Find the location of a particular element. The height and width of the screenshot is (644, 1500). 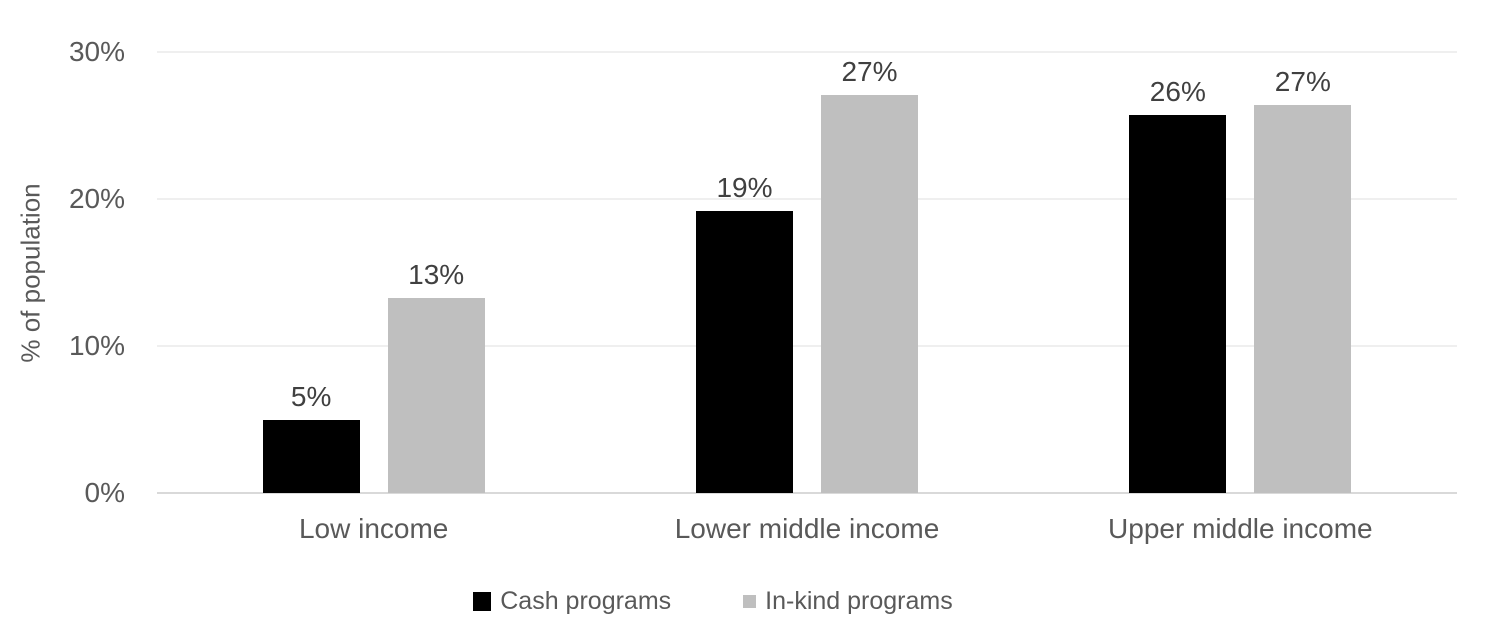

data-label-cash-programs-lower-middle-income: 19% is located at coordinates (744, 187).